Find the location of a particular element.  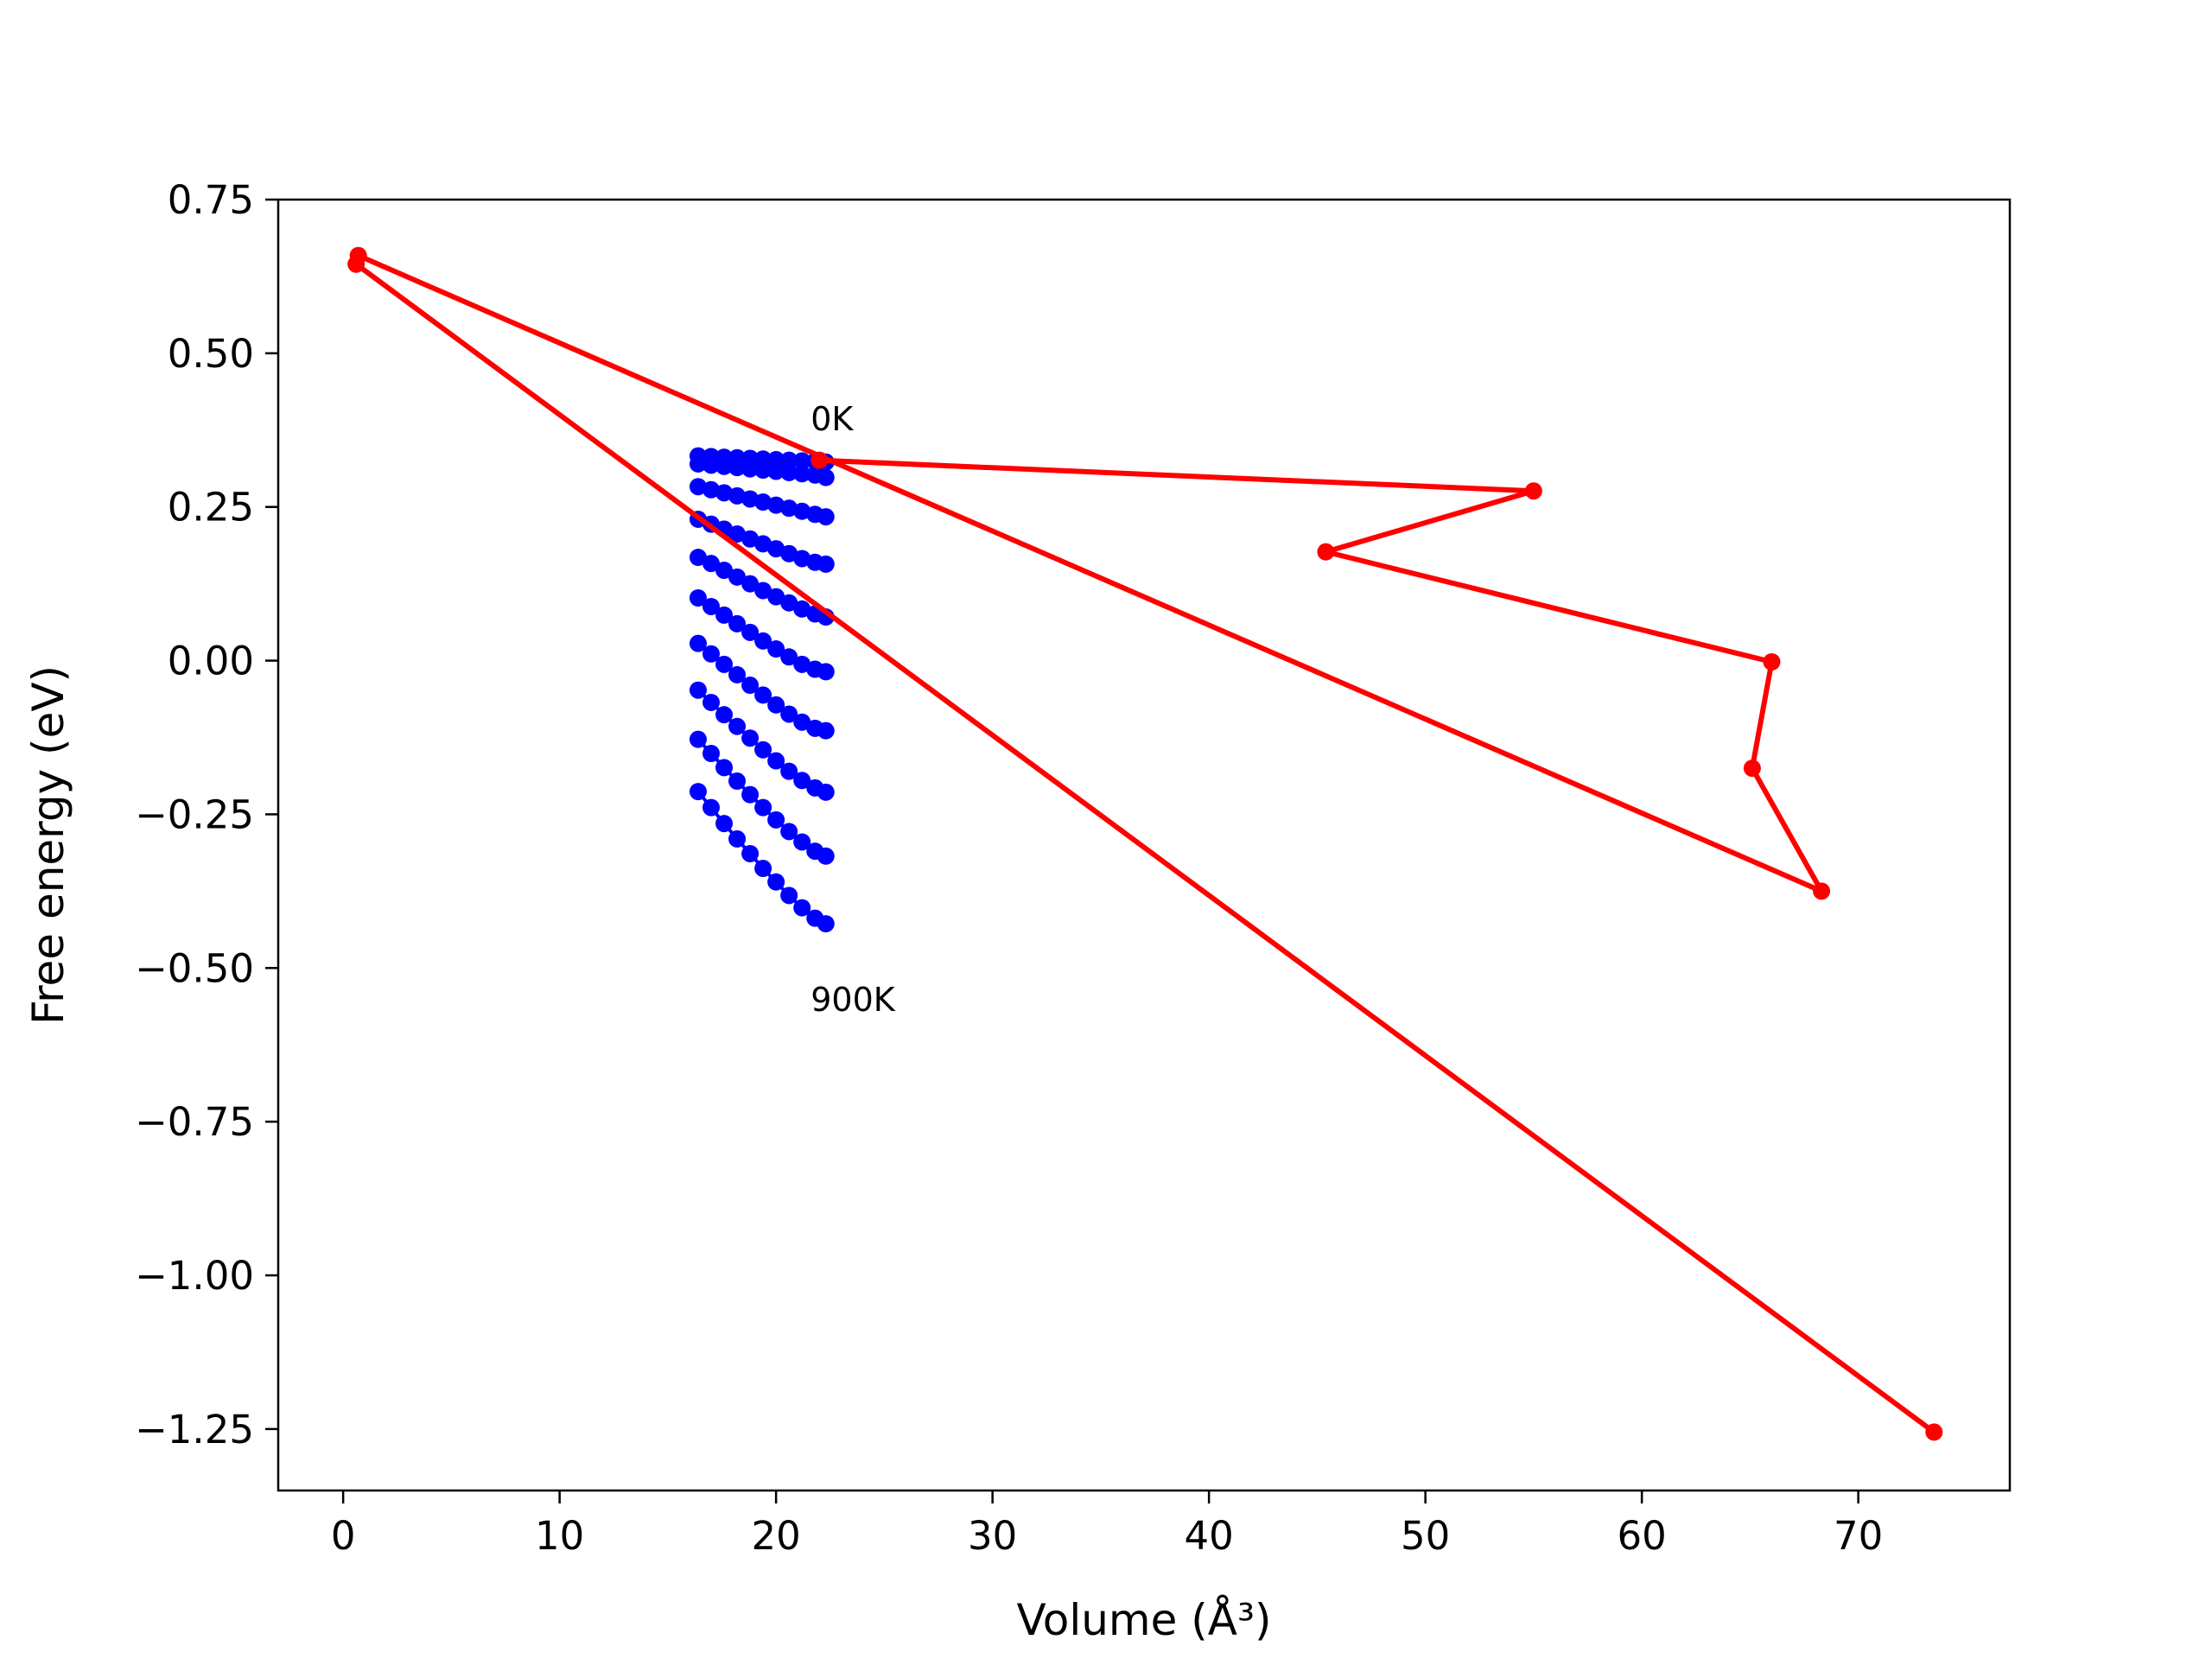

x-tick-label: 30 is located at coordinates (992, 1536).